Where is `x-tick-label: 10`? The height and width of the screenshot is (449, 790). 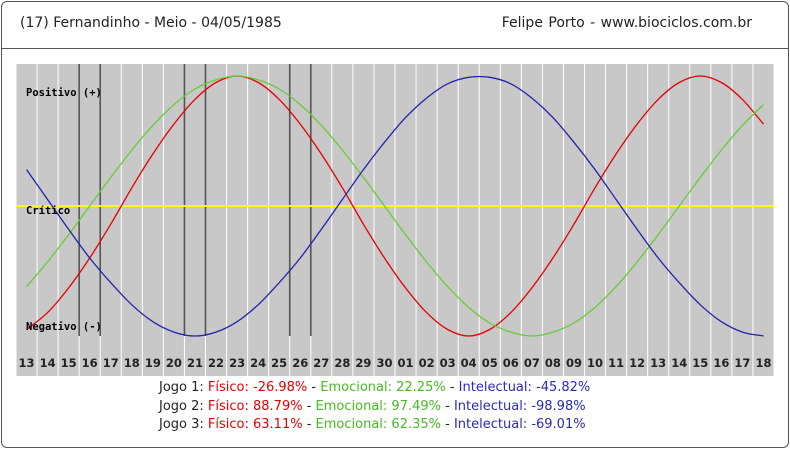 x-tick-label: 10 is located at coordinates (595, 363).